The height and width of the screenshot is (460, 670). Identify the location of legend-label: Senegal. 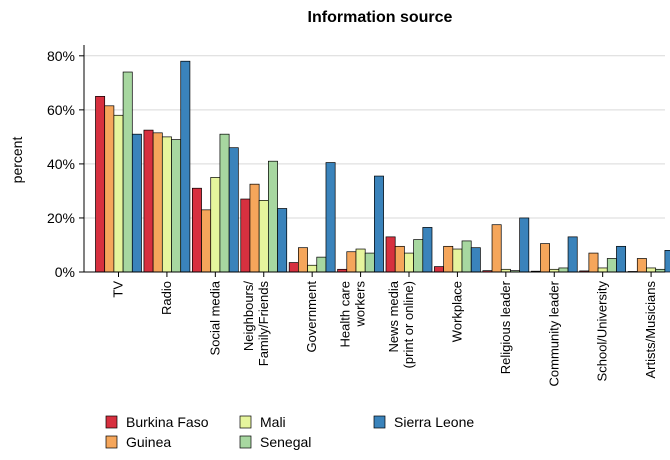
(285, 442).